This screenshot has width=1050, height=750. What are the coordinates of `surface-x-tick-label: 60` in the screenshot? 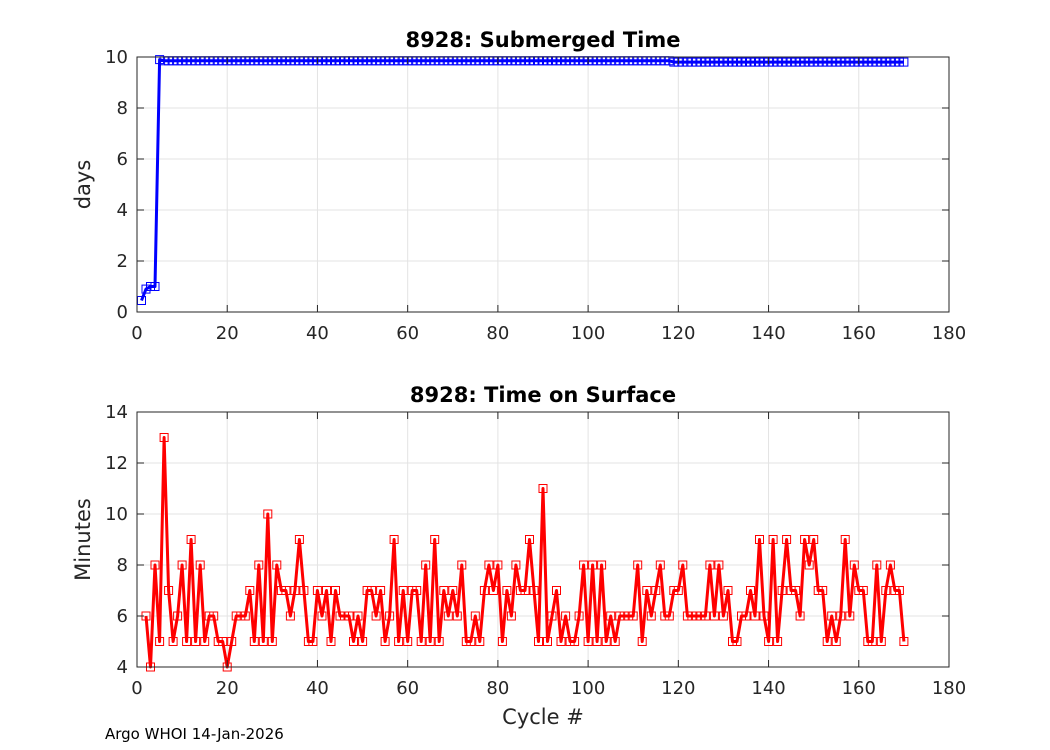 It's located at (407, 688).